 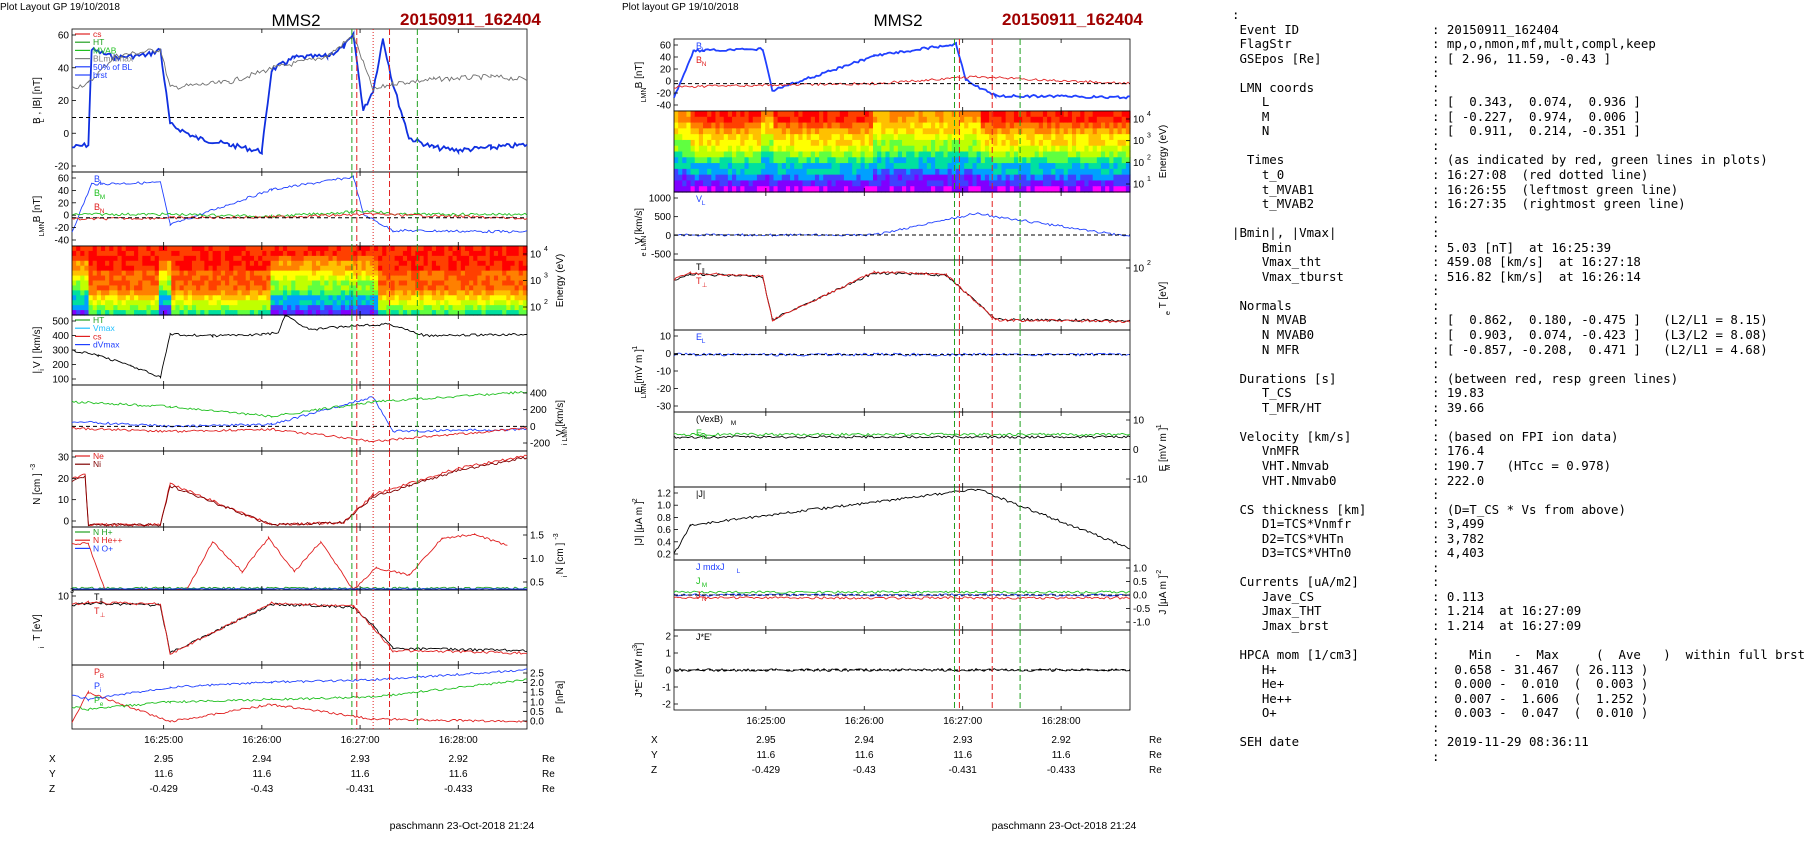 What do you see at coordinates (1140, 569) in the screenshot?
I see `y-tick-label-right: 1.0` at bounding box center [1140, 569].